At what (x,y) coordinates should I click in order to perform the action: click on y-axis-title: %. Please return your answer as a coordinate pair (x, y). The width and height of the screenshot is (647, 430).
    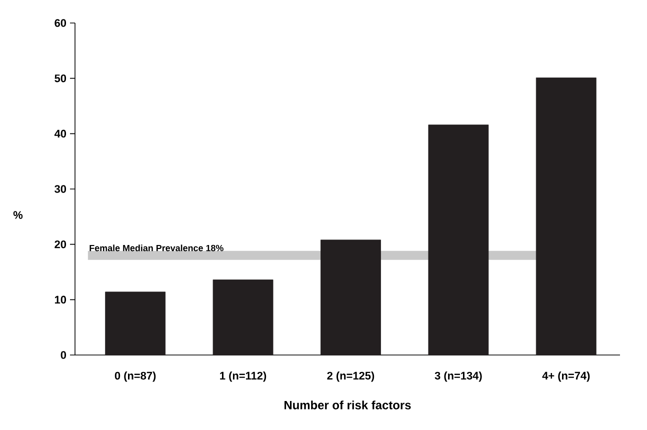
    Looking at the image, I should click on (18, 215).